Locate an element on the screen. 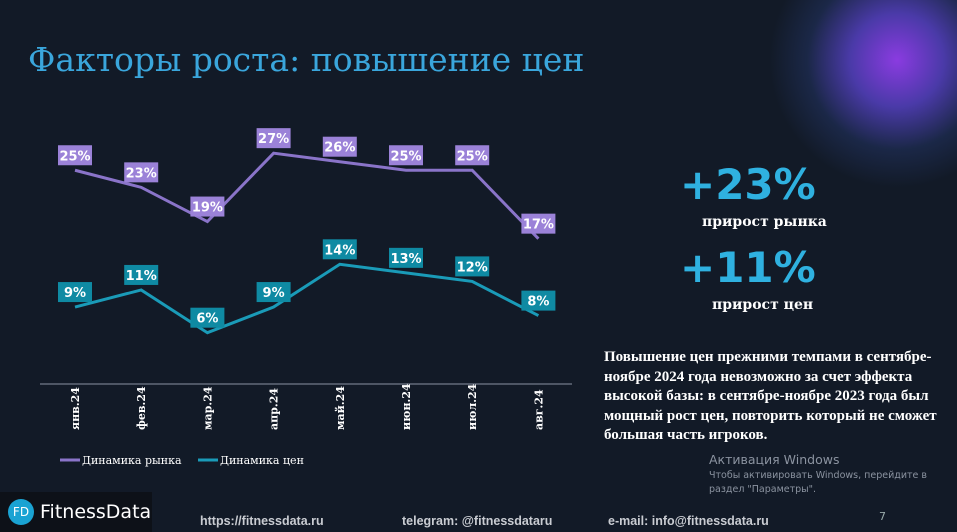 The image size is (957, 532). data-label: 14% is located at coordinates (339, 249).